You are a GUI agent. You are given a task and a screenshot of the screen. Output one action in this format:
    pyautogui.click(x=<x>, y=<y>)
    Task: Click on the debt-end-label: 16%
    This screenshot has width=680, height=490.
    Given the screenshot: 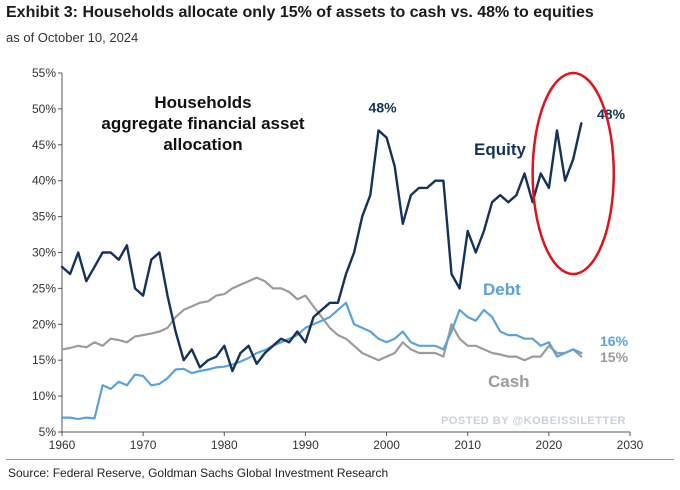 What is the action you would take?
    pyautogui.click(x=614, y=341)
    